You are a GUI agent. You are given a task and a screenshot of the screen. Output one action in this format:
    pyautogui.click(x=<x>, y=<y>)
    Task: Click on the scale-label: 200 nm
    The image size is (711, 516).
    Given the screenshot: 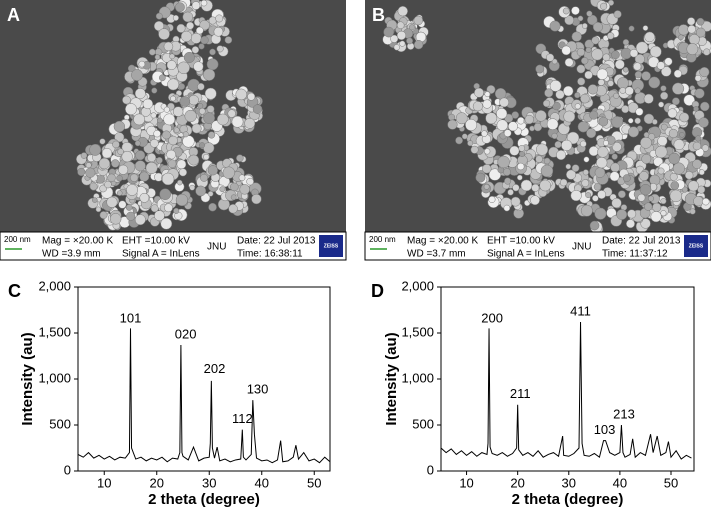 What is the action you would take?
    pyautogui.click(x=382, y=239)
    